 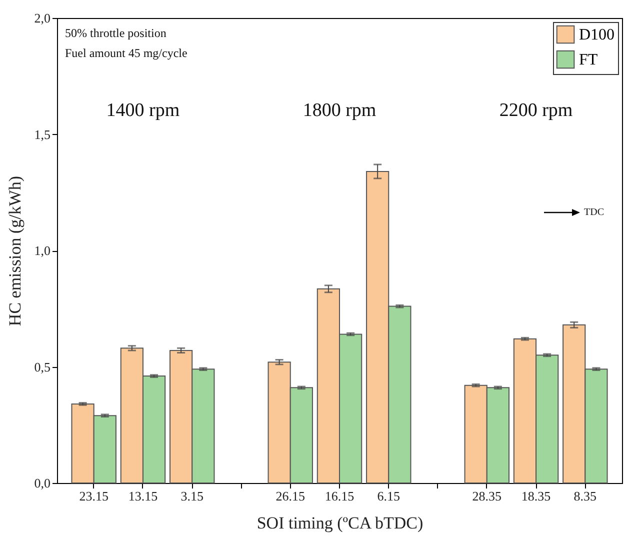 What do you see at coordinates (536, 496) in the screenshot?
I see `x-tick-label: 18.35` at bounding box center [536, 496].